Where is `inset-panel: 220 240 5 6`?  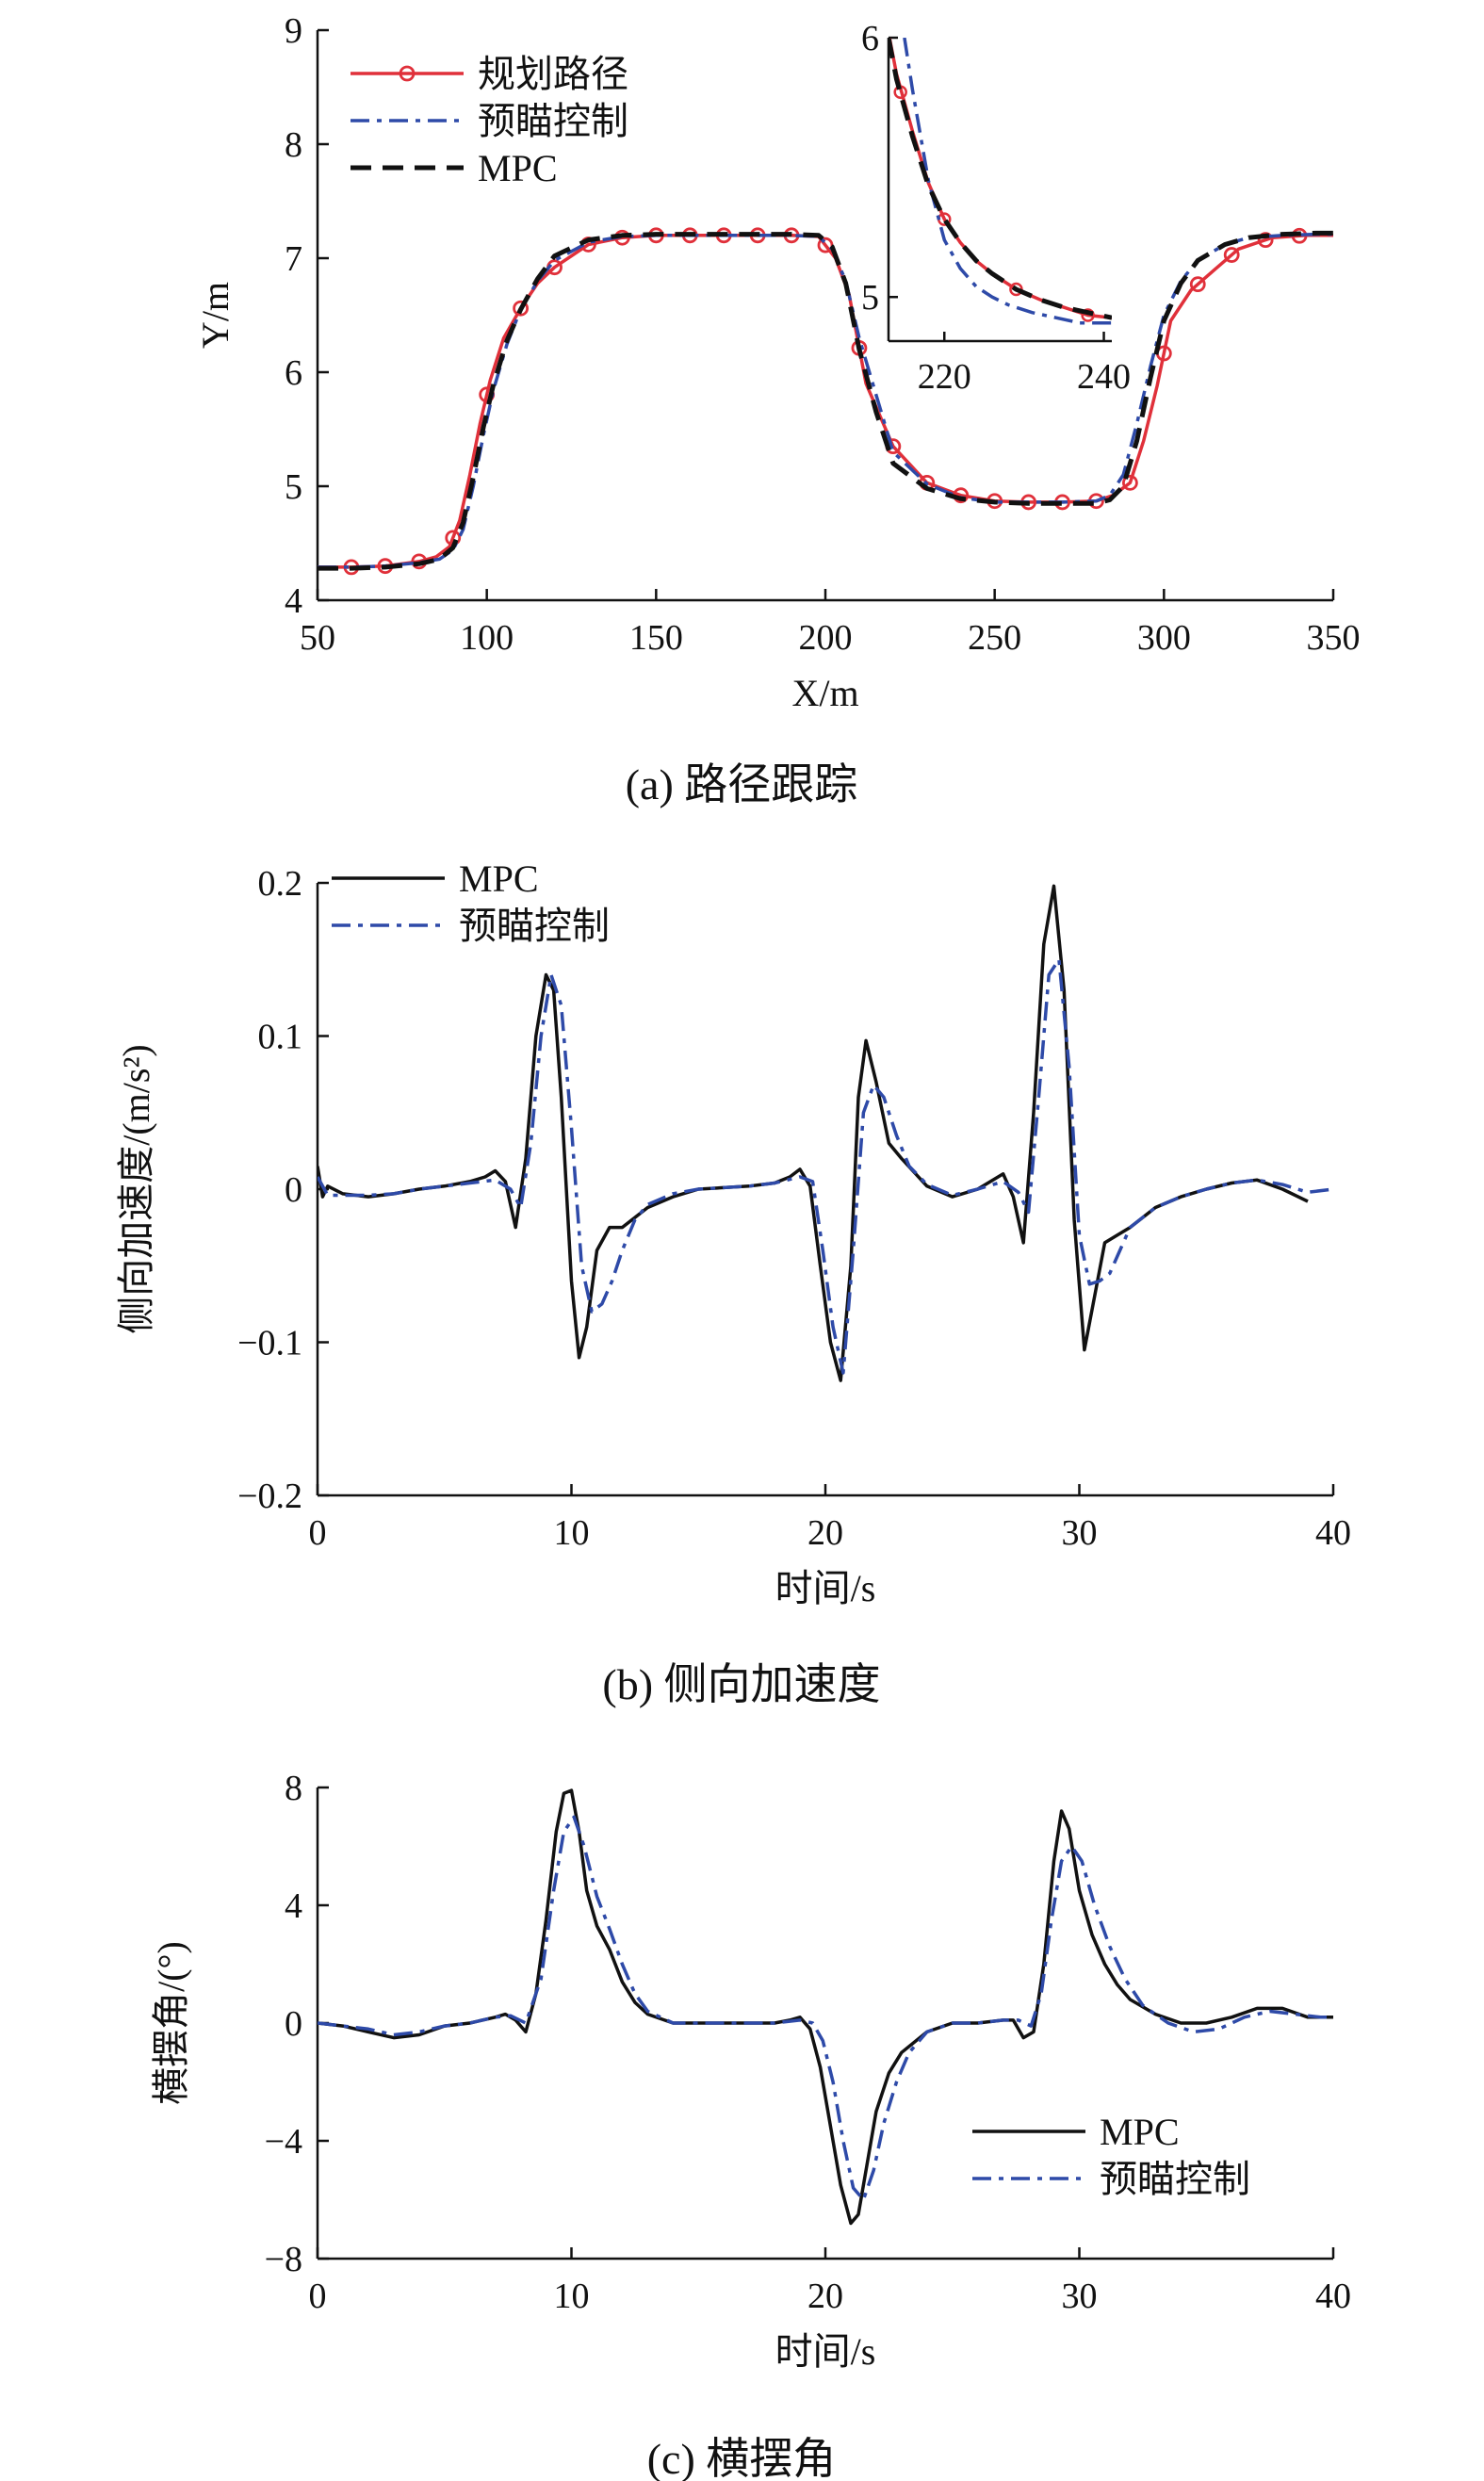 inset-panel: 220 240 5 6 is located at coordinates (996, 208).